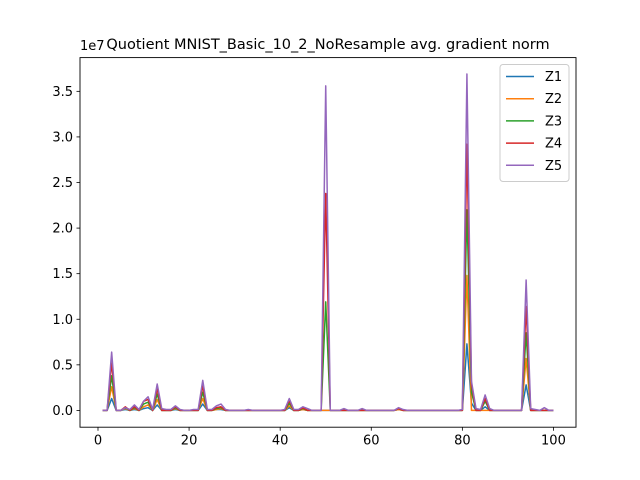 This screenshot has height=480, width=640. Describe the element at coordinates (62, 92) in the screenshot. I see `y-tick-label: 3.5` at that location.